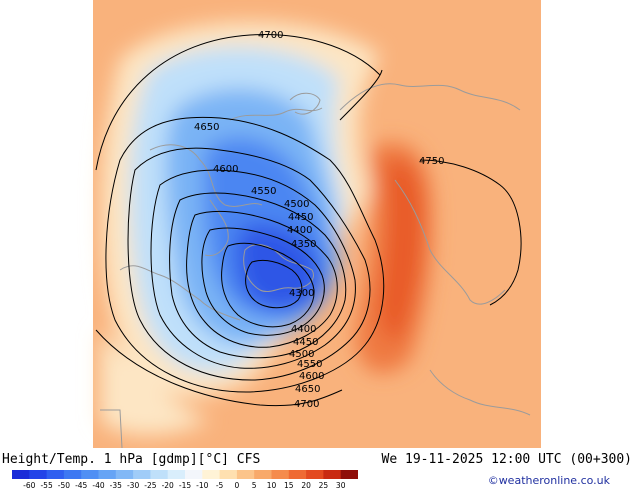 The image size is (634, 490). What do you see at coordinates (431, 161) in the screenshot?
I see `contour-label: 4750` at bounding box center [431, 161].